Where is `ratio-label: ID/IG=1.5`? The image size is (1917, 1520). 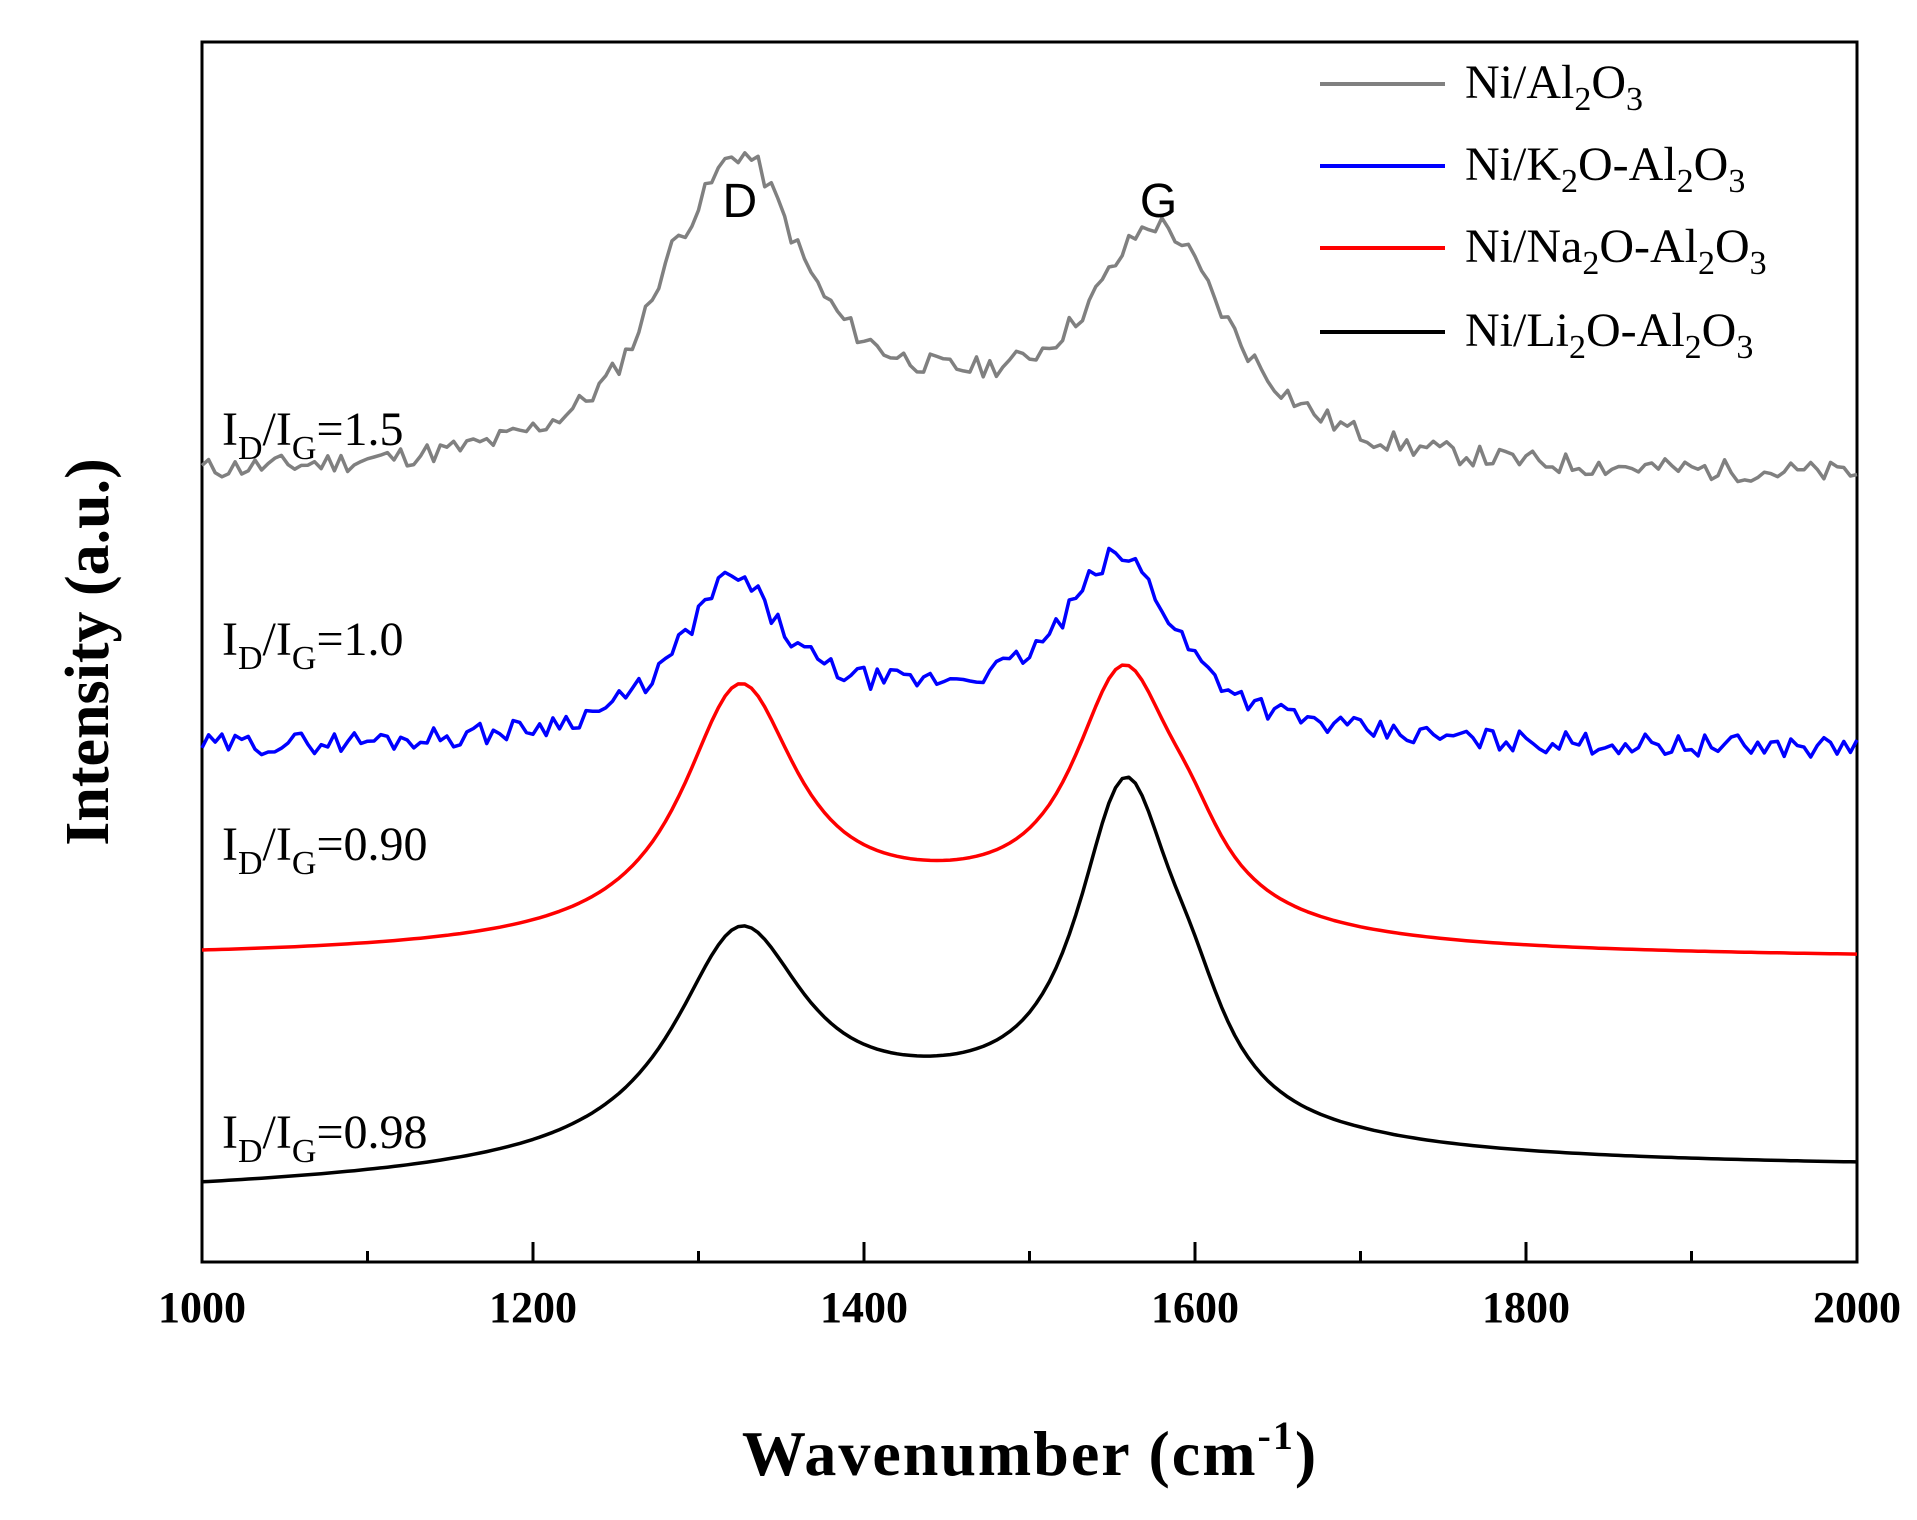
ratio-label: ID/IG=1.5 is located at coordinates (313, 435).